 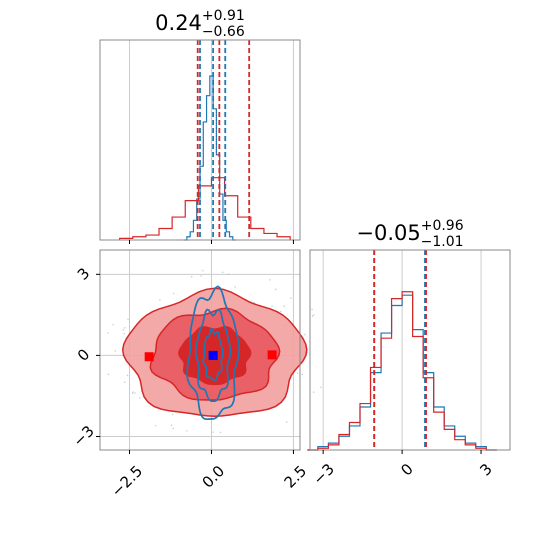 I want to click on joint-x-tick-label: 2.5, so click(x=296, y=477).